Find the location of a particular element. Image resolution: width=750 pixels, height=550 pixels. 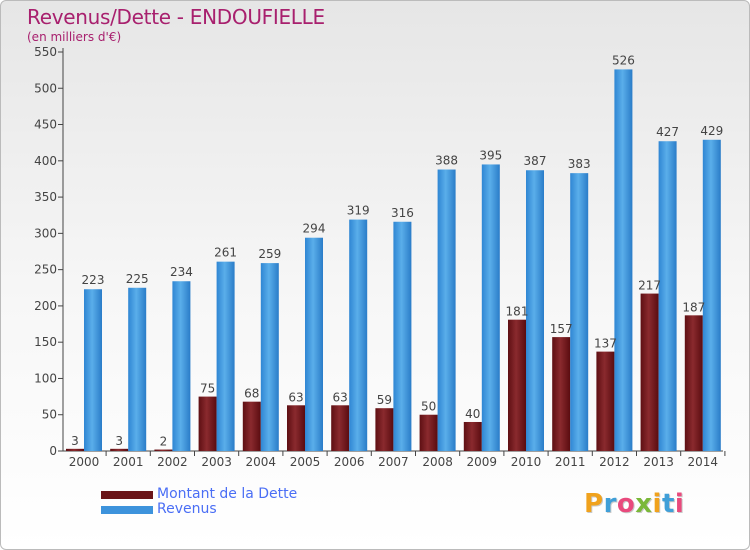

x-tick-label: 2005 is located at coordinates (305, 462).